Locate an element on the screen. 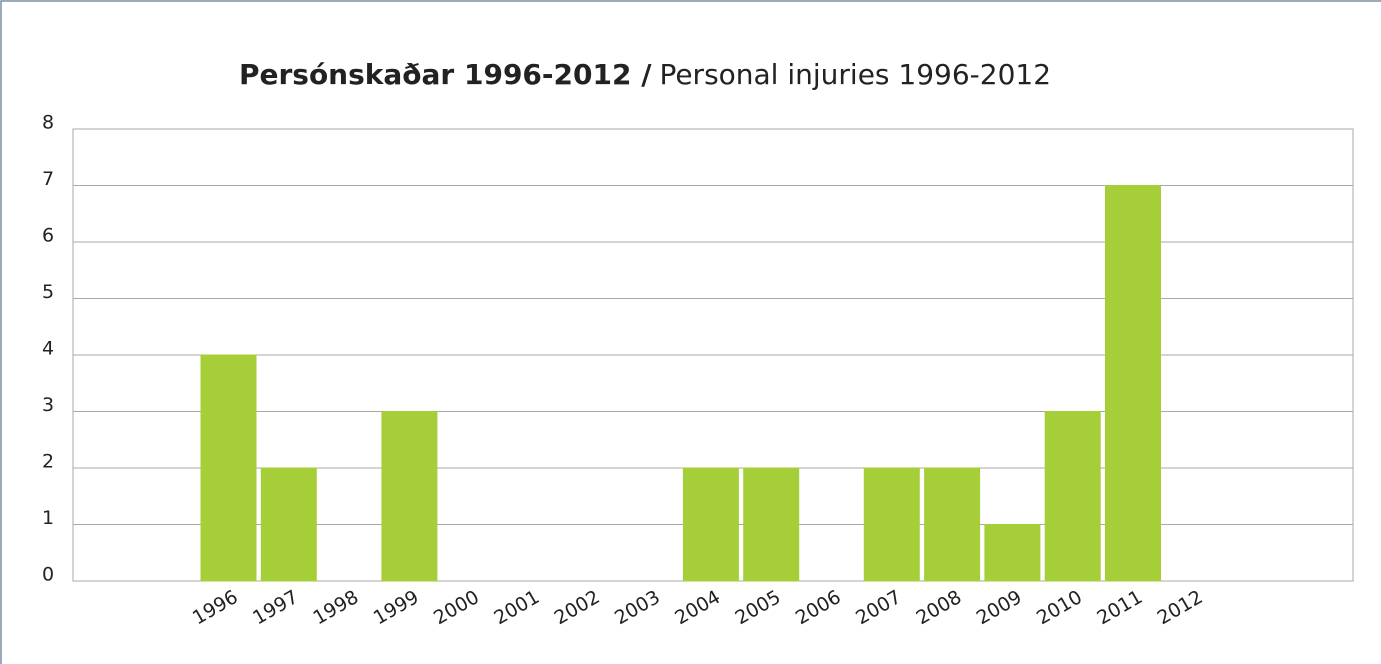  y-tick-label: 0 is located at coordinates (48, 575).